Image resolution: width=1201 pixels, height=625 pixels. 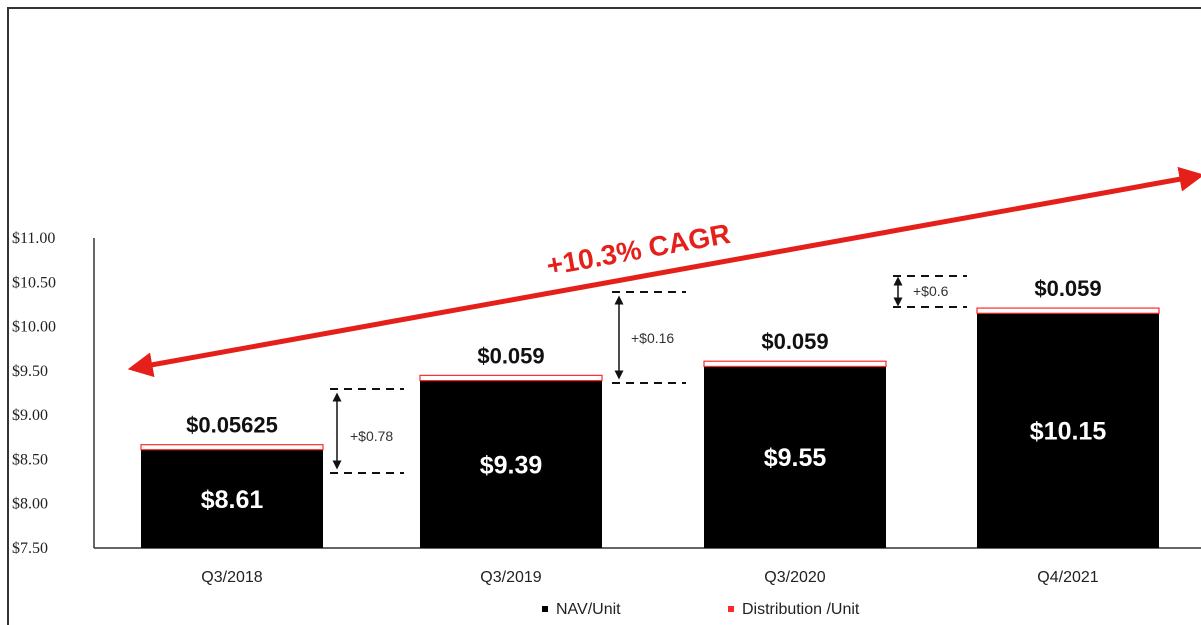 I want to click on legend-marker-distribution, so click(x=731, y=609).